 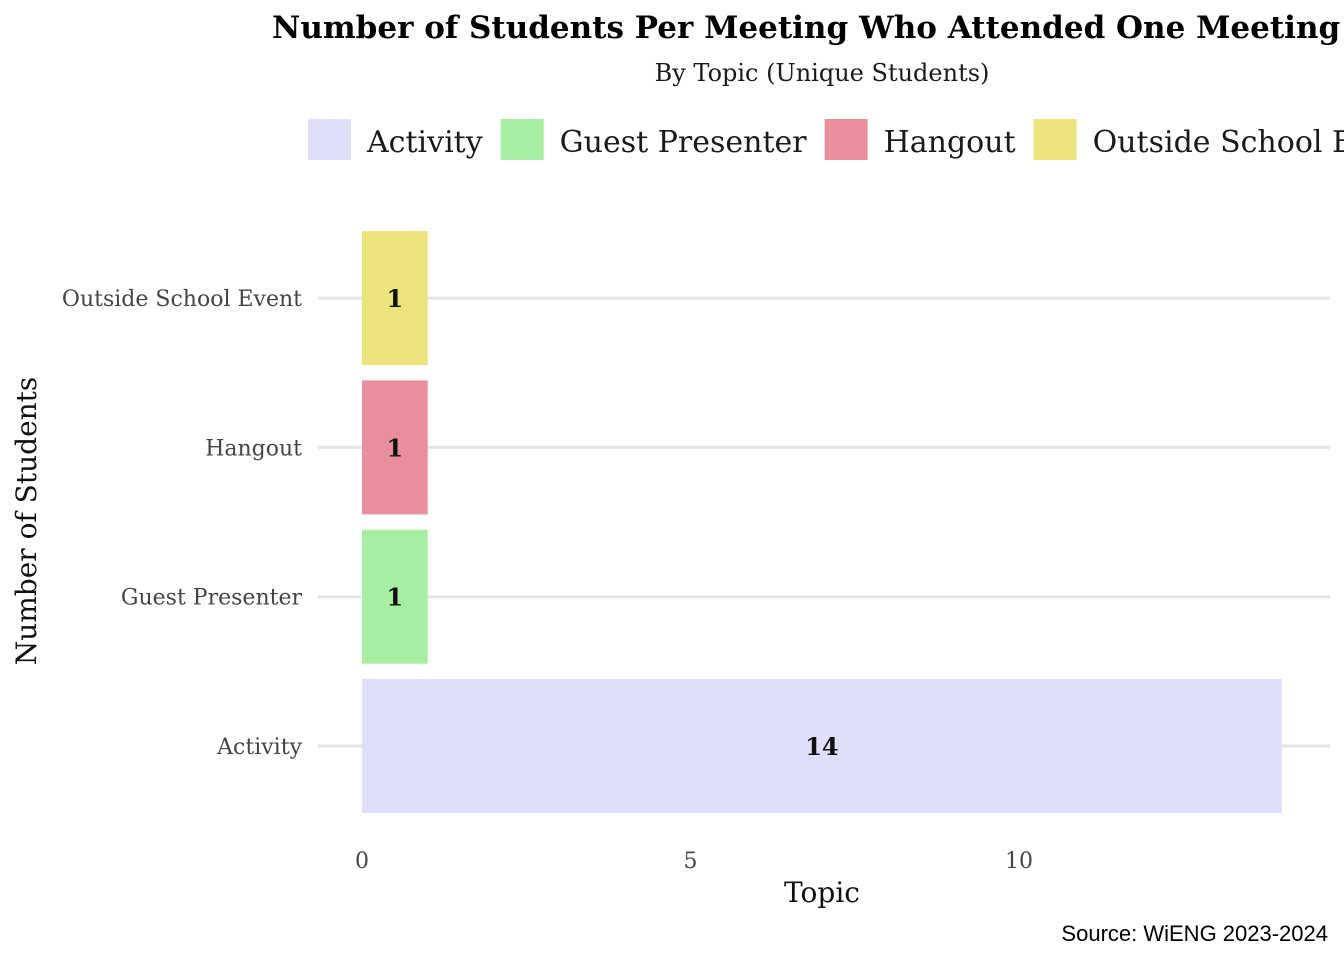 What do you see at coordinates (1218, 142) in the screenshot?
I see `legend-label-outside-school-event: Outside School Event` at bounding box center [1218, 142].